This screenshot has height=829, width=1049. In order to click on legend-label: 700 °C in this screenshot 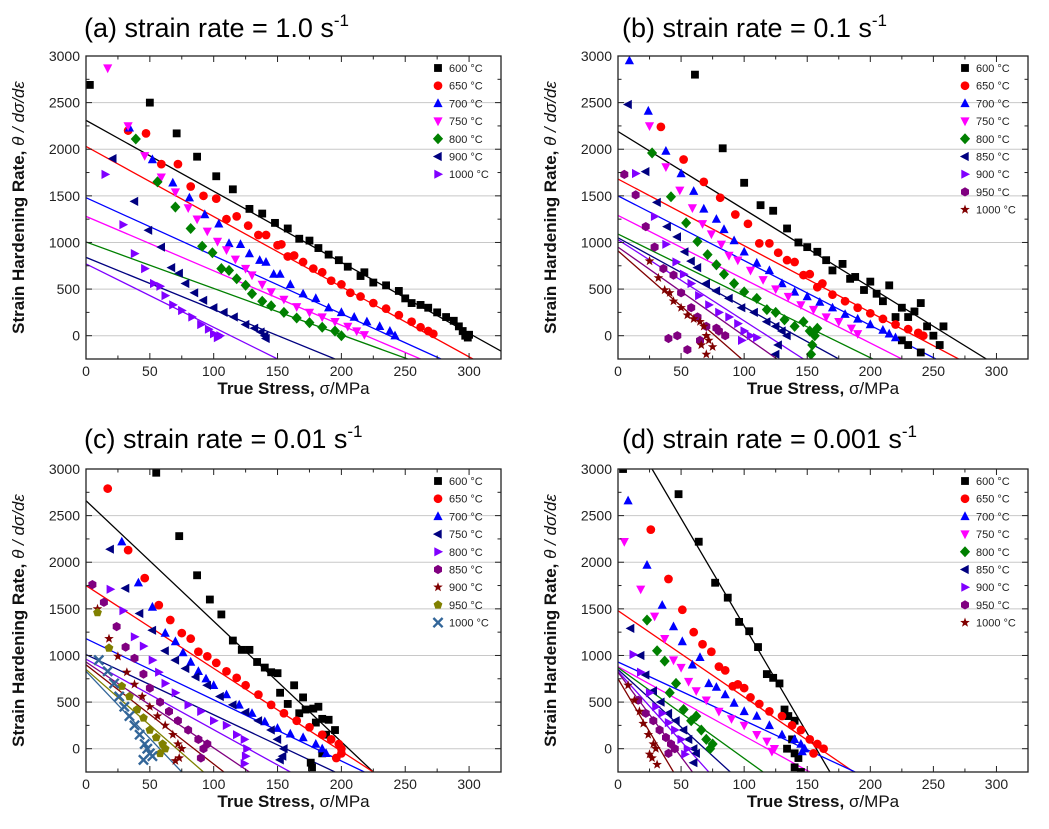, I will do `click(993, 104)`.